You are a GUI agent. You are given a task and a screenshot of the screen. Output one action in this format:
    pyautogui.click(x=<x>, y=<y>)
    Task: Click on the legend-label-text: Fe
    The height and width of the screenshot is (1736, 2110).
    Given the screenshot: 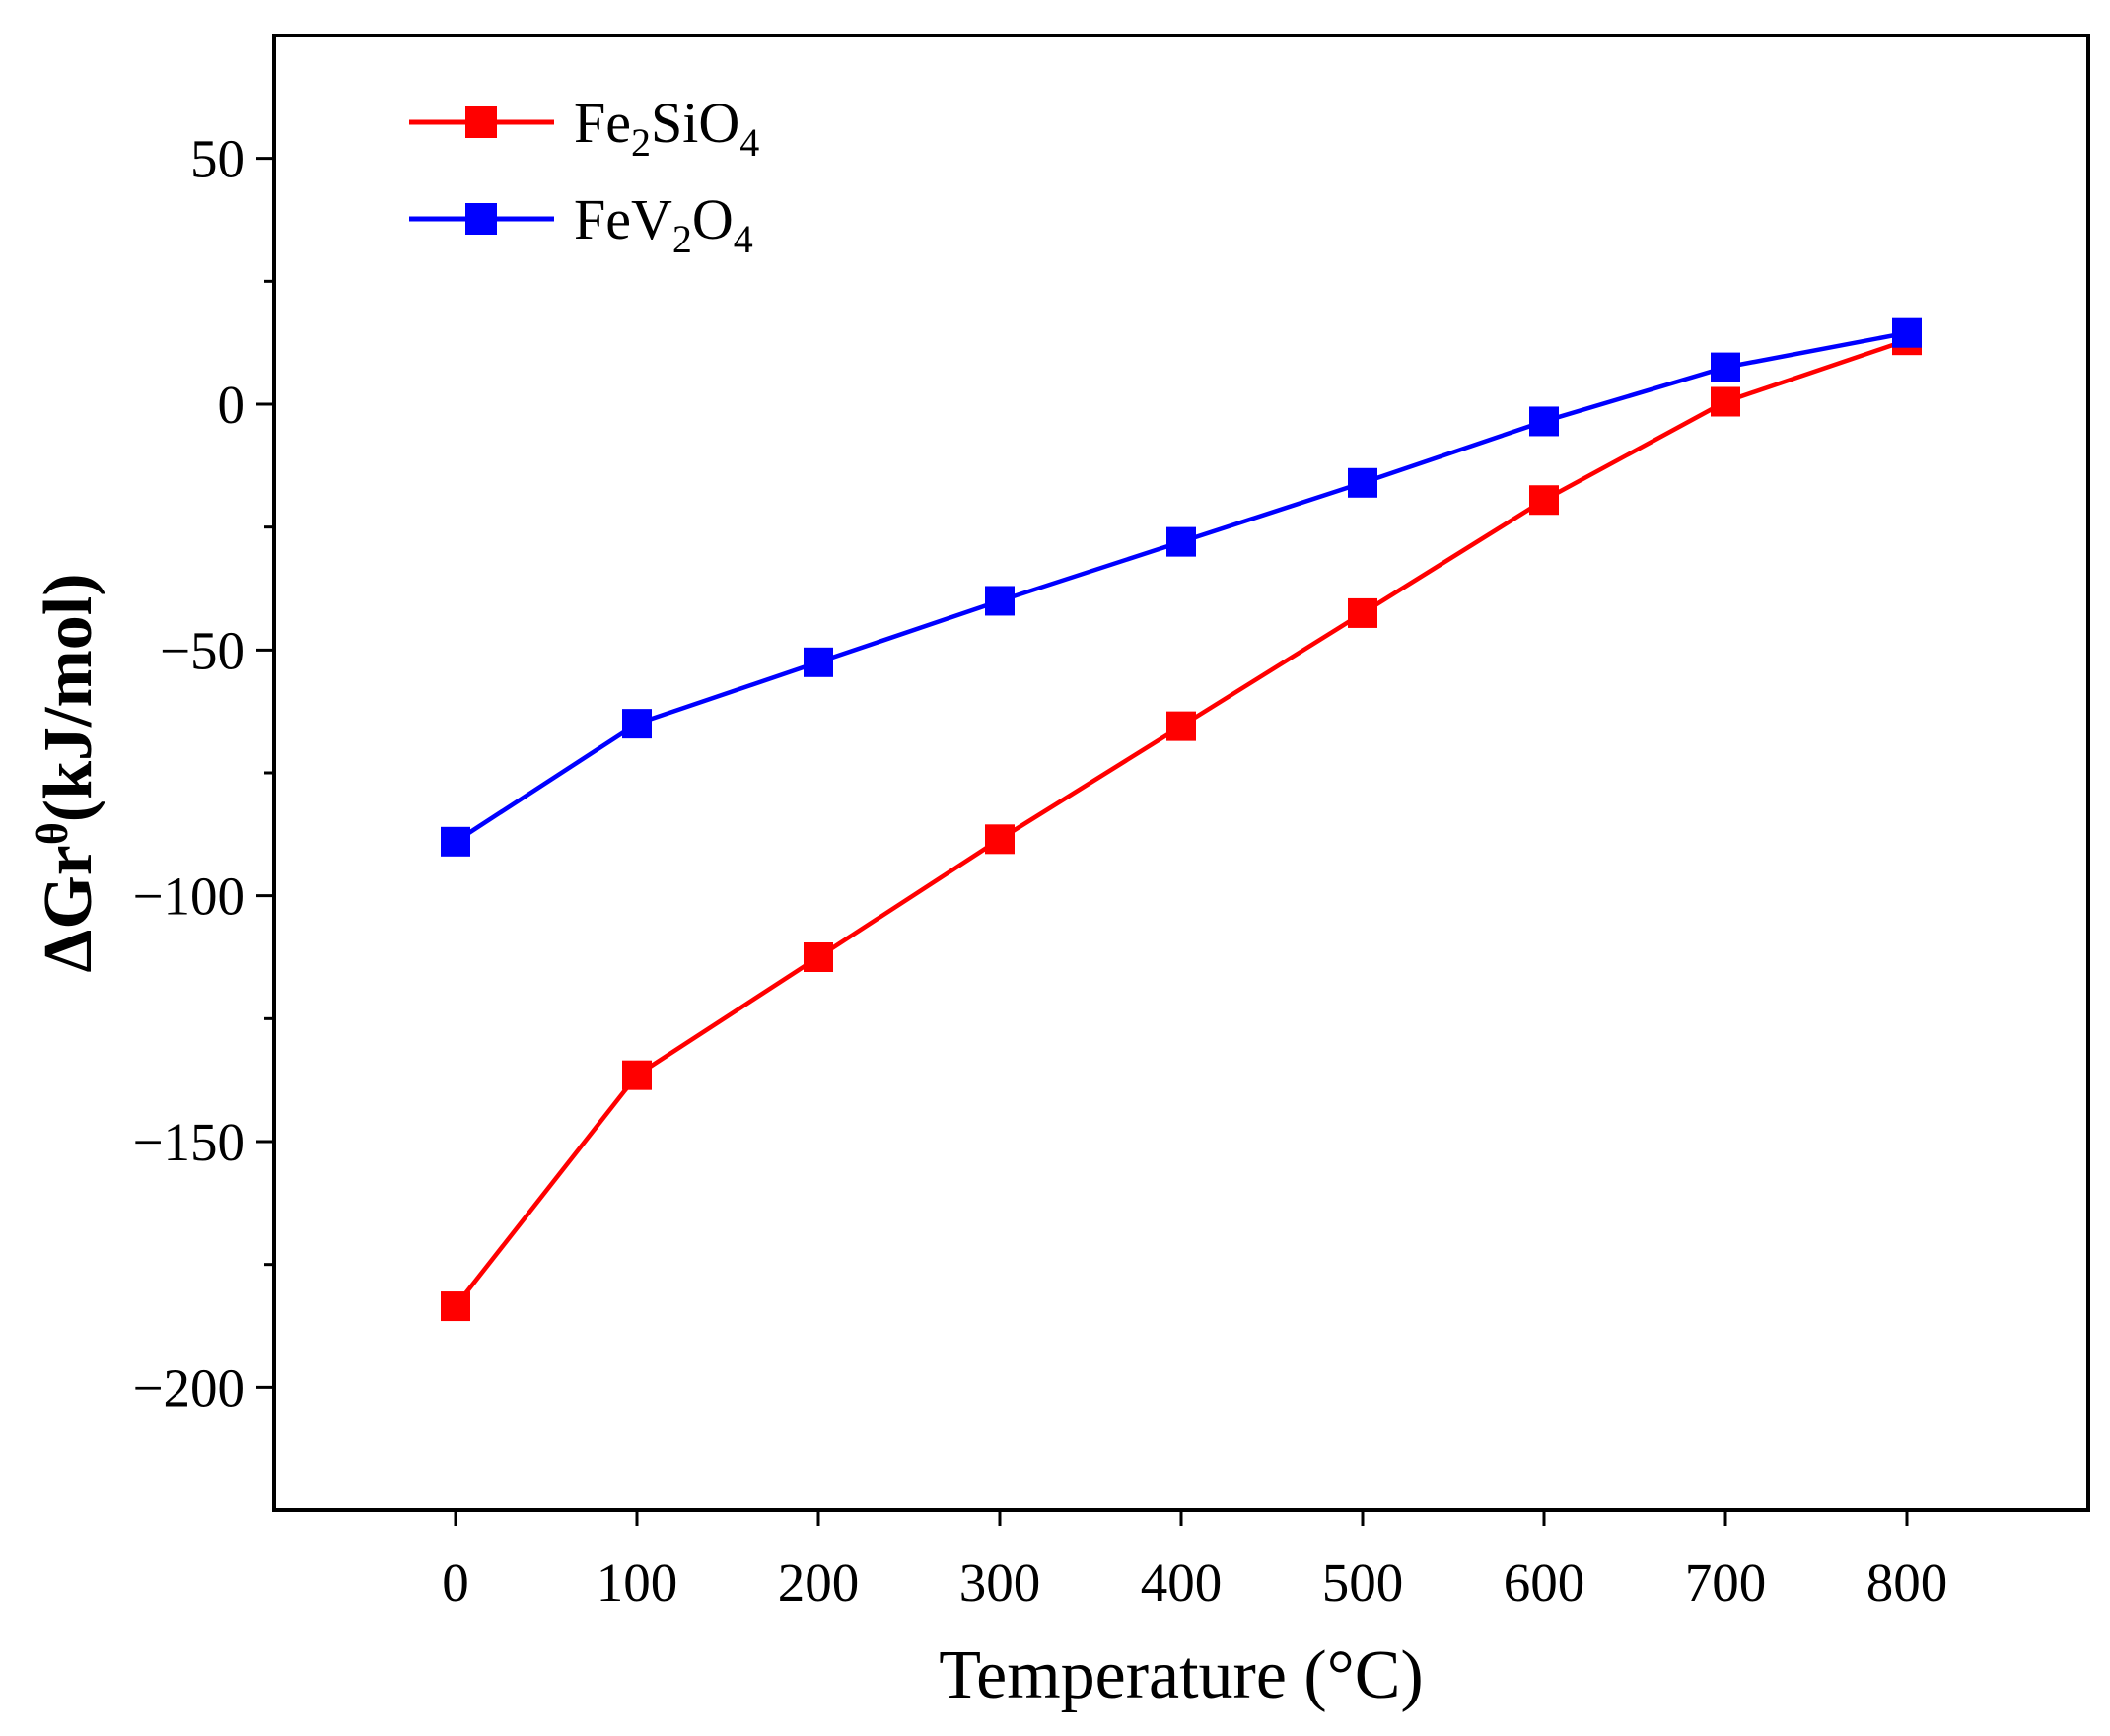 What is the action you would take?
    pyautogui.click(x=602, y=123)
    